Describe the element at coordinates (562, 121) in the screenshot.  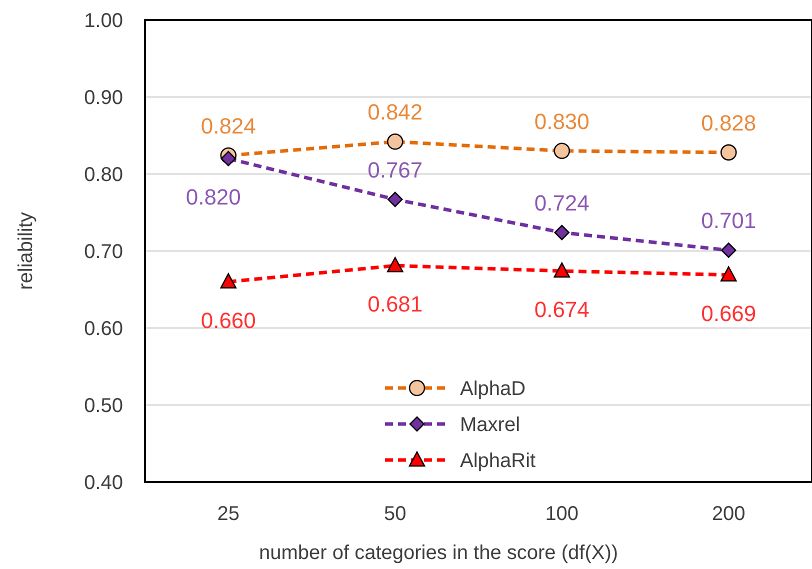
I see `data-label: 0.830` at that location.